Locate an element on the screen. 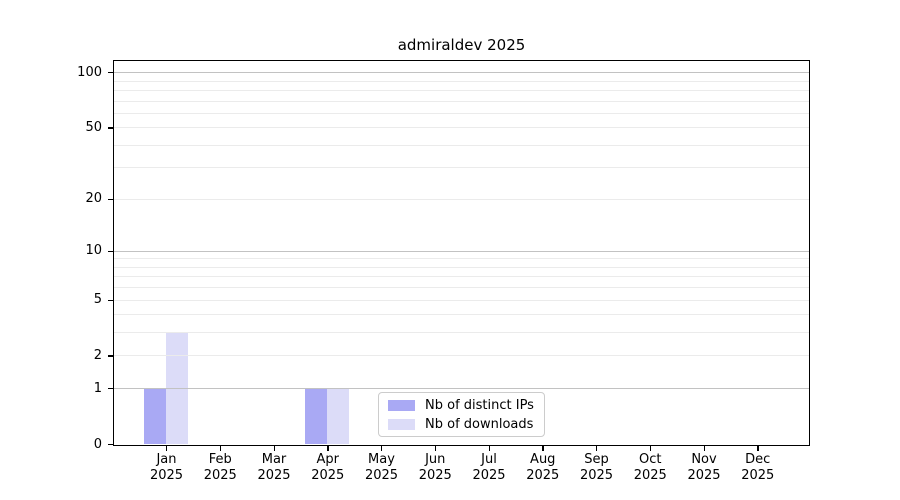  bar-nb-of-downloads-apr is located at coordinates (338, 416).